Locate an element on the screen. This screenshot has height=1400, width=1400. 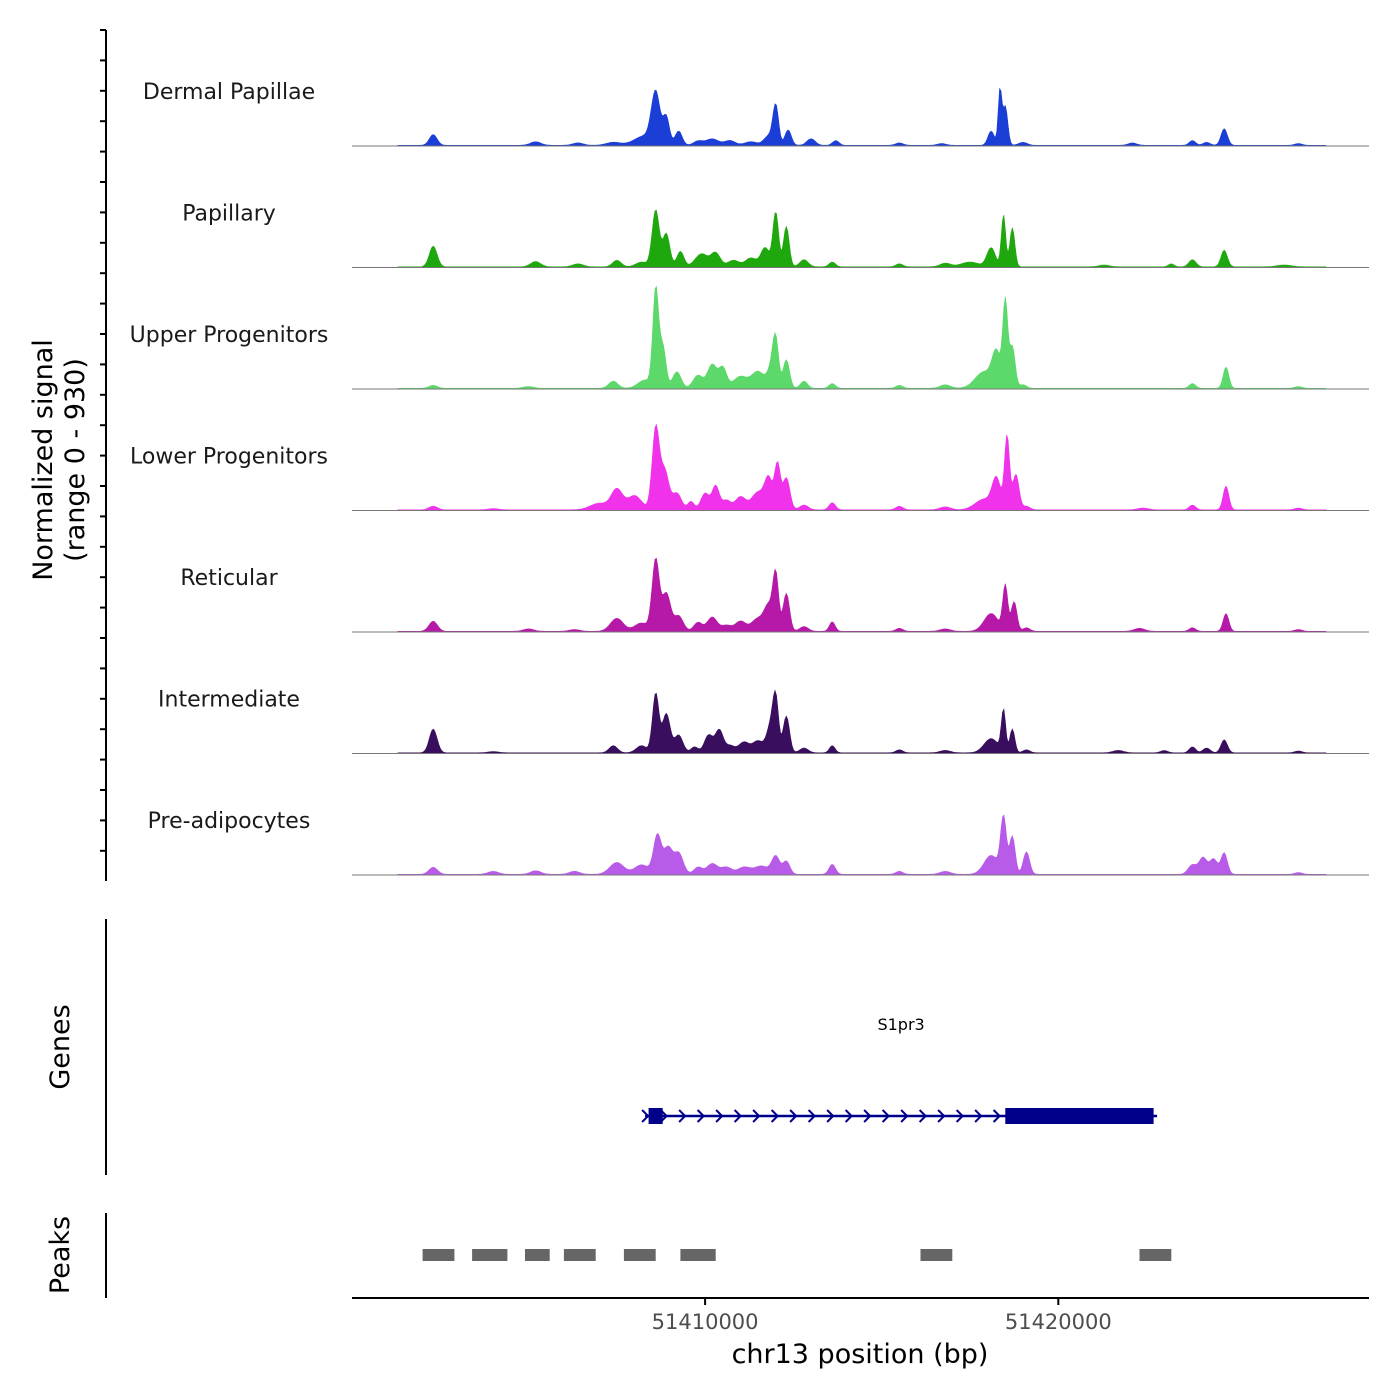
track-reticular: Reticular is located at coordinates (774, 595).